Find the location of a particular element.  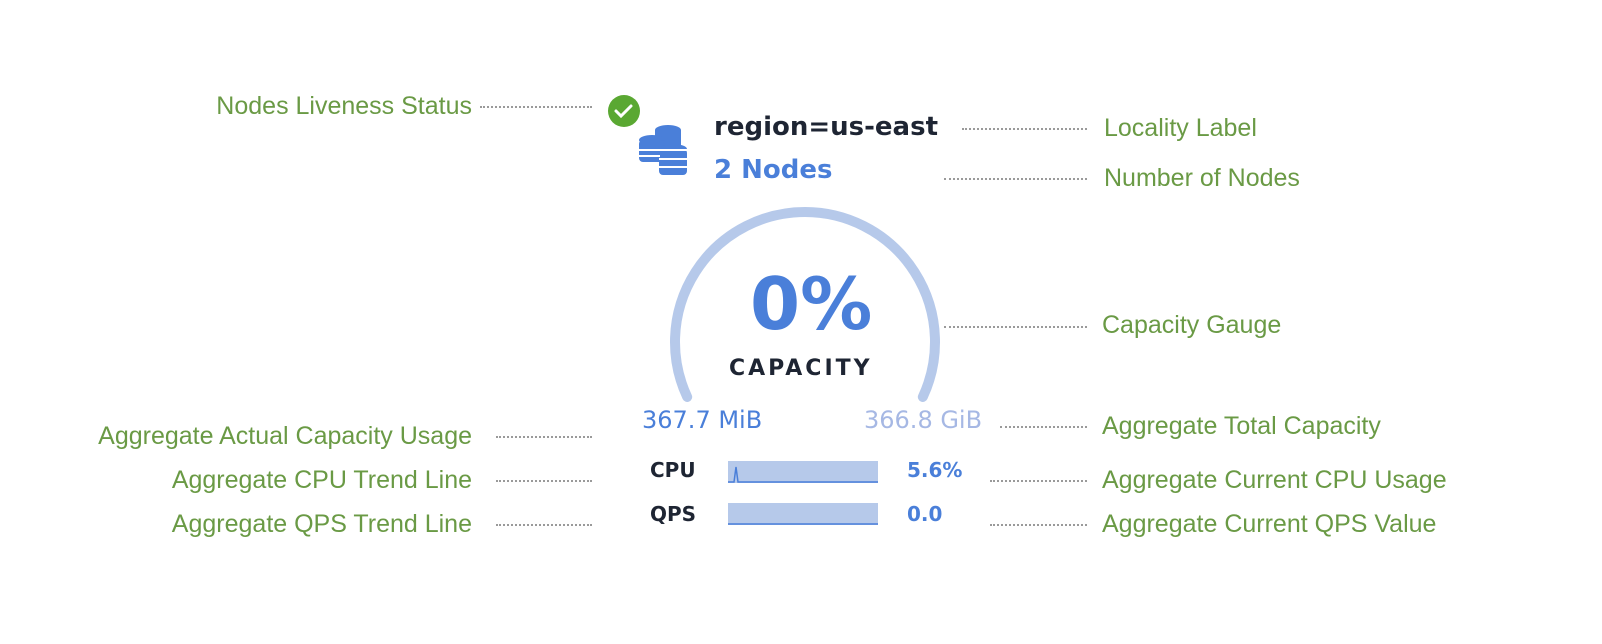

capacity-label: CAPACITY is located at coordinates (801, 368).